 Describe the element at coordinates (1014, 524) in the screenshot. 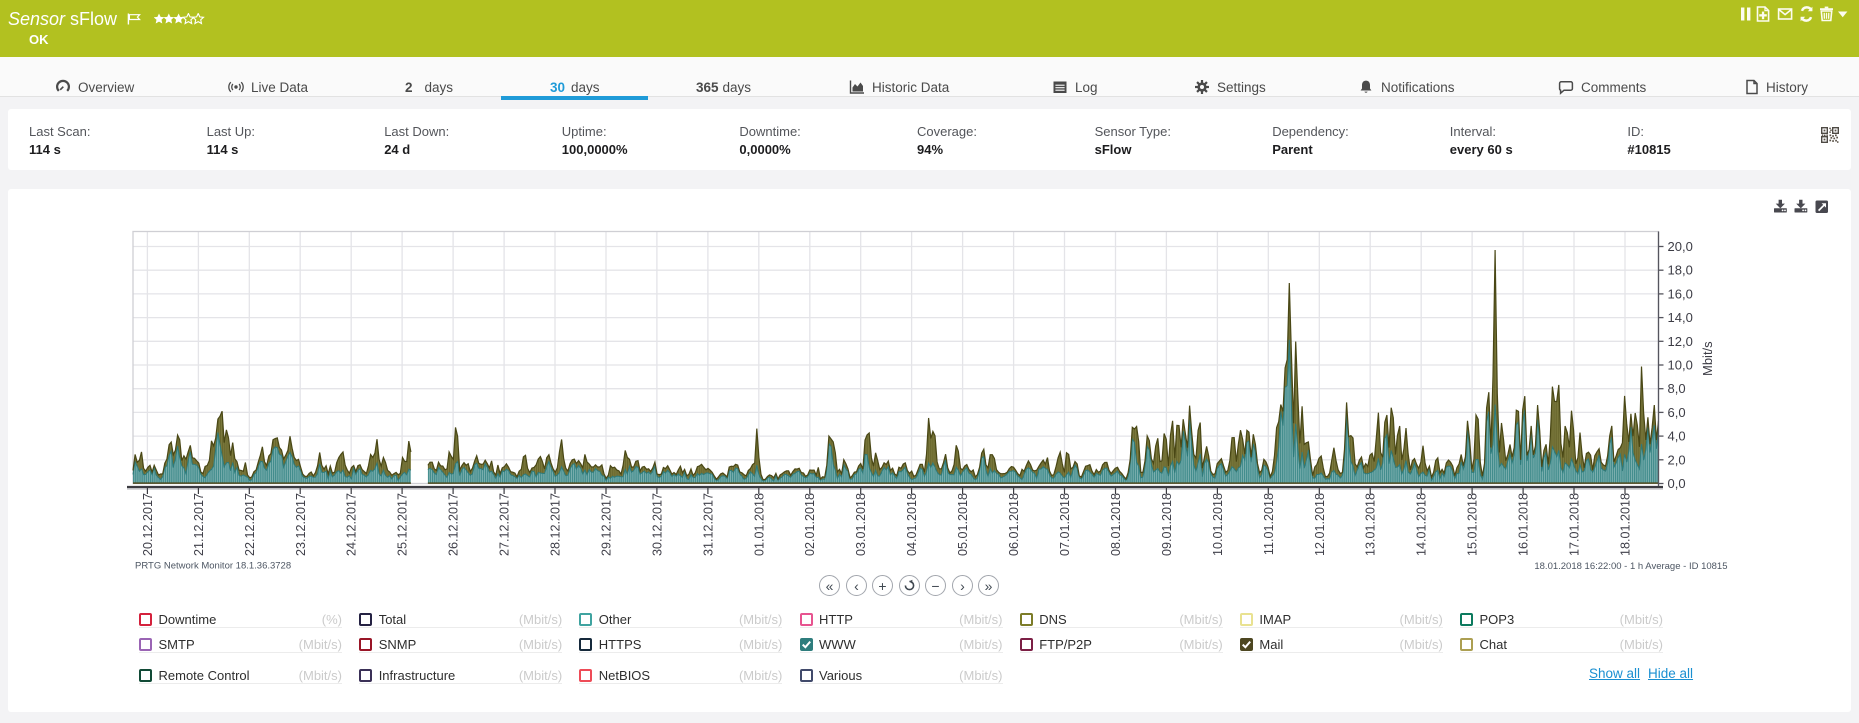

I see `svg-text: 06.01.2018` at that location.